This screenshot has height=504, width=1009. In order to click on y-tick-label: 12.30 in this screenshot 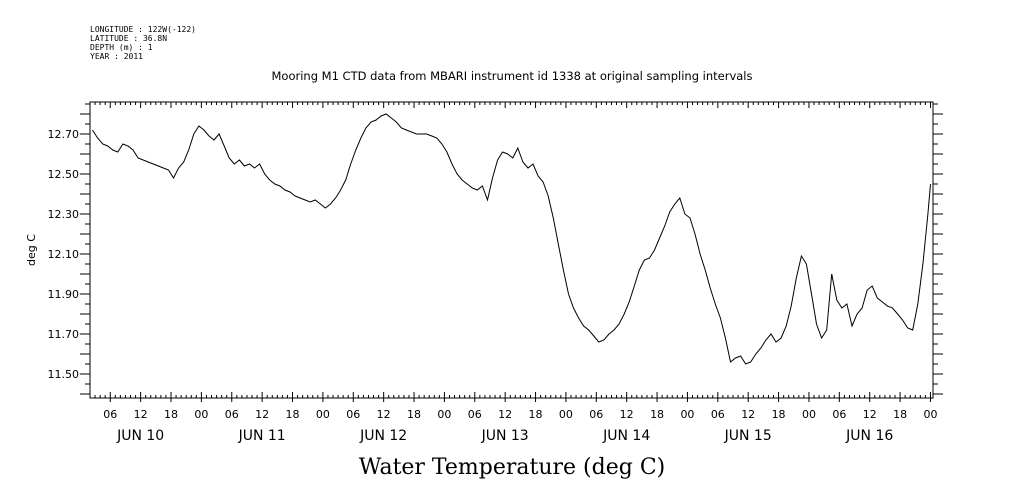, I will do `click(64, 214)`.